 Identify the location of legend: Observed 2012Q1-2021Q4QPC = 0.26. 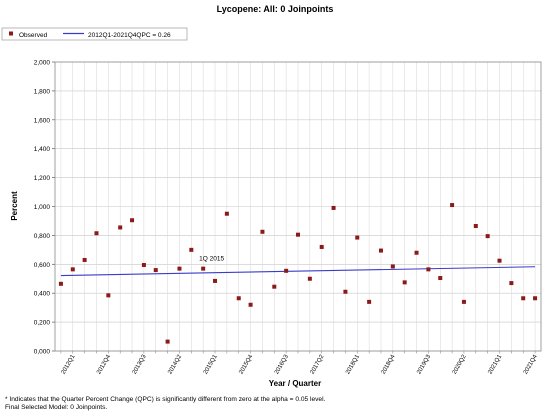
(94, 34).